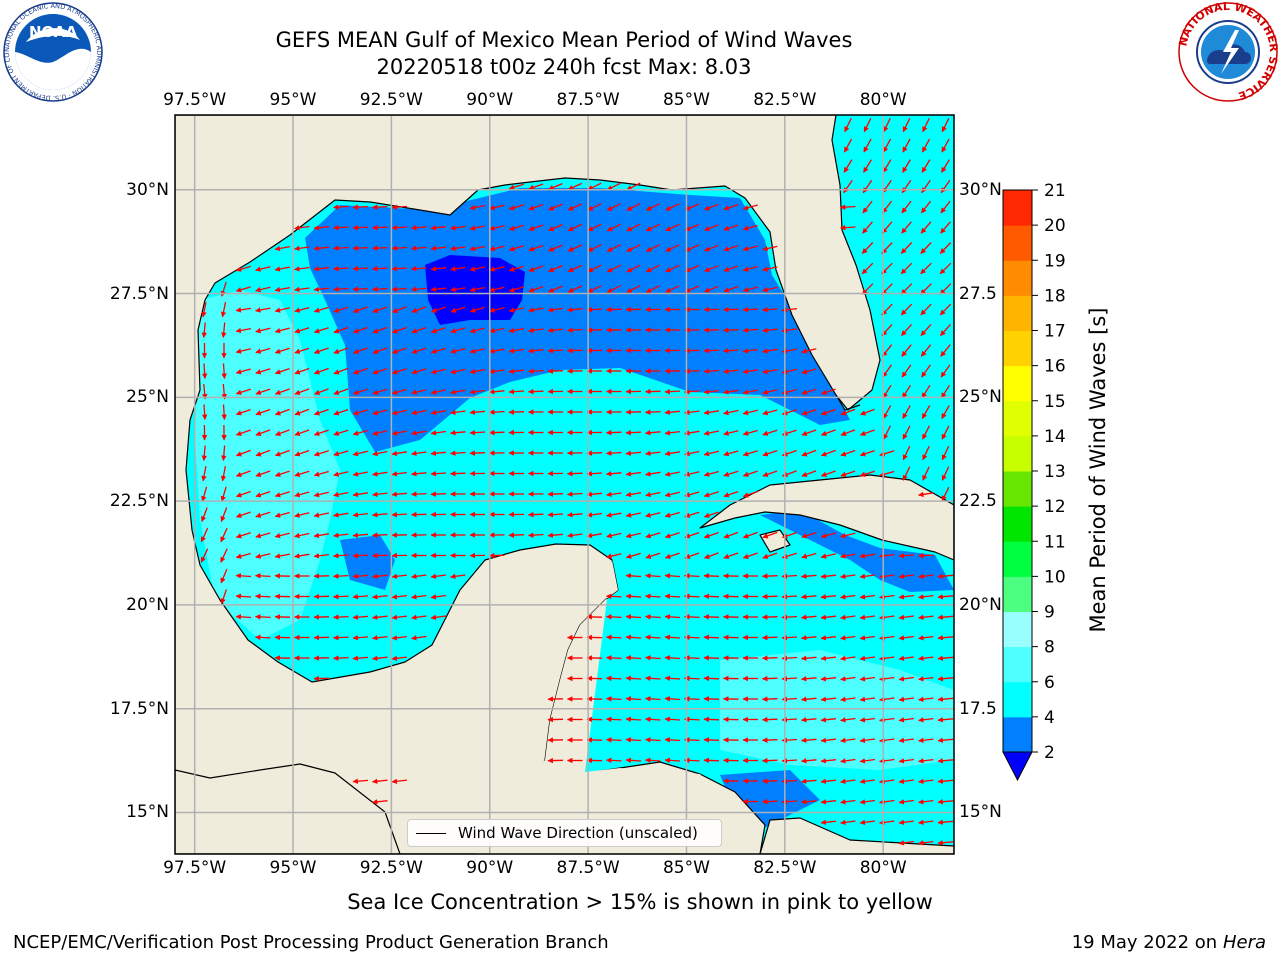 This screenshot has width=1280, height=960. Describe the element at coordinates (980, 189) in the screenshot. I see `lat-tick-label: 30°N` at that location.